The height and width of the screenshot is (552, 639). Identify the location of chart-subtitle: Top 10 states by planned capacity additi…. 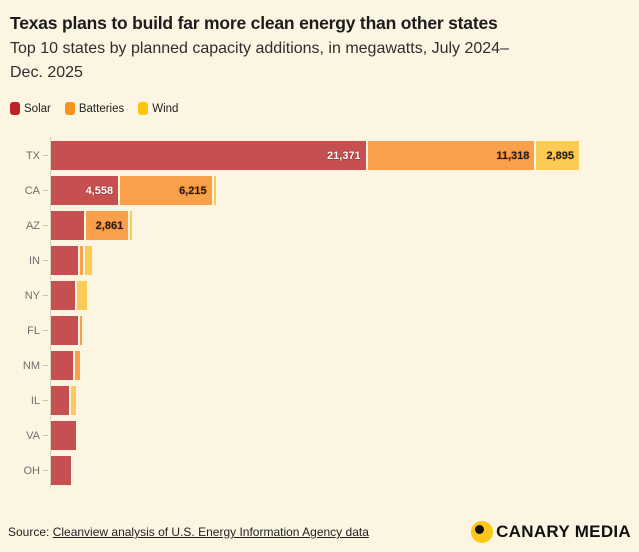
(259, 60).